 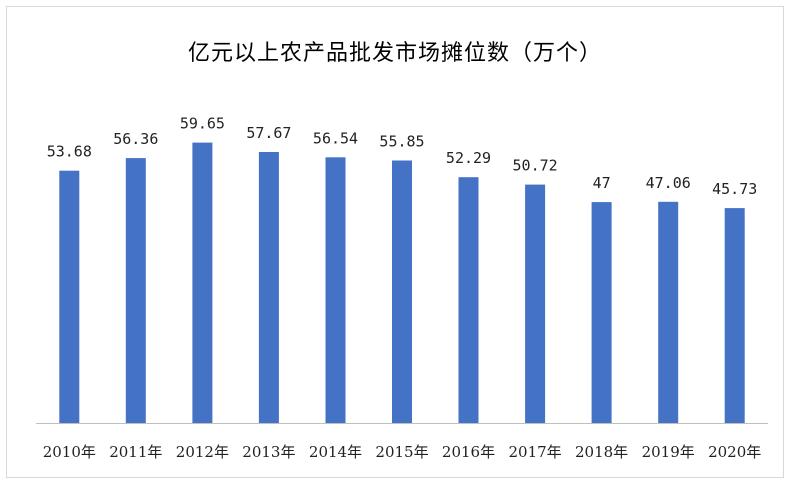 What do you see at coordinates (69, 296) in the screenshot?
I see `bar-2010年` at bounding box center [69, 296].